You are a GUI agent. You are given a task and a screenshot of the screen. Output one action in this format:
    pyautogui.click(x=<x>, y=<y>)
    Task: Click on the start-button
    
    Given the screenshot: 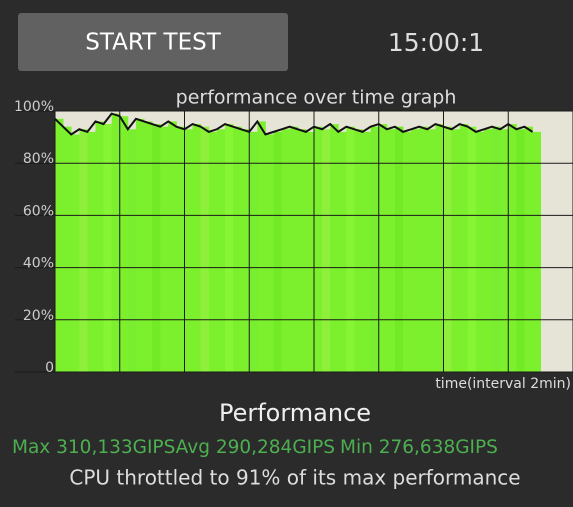 What is the action you would take?
    pyautogui.click(x=153, y=42)
    